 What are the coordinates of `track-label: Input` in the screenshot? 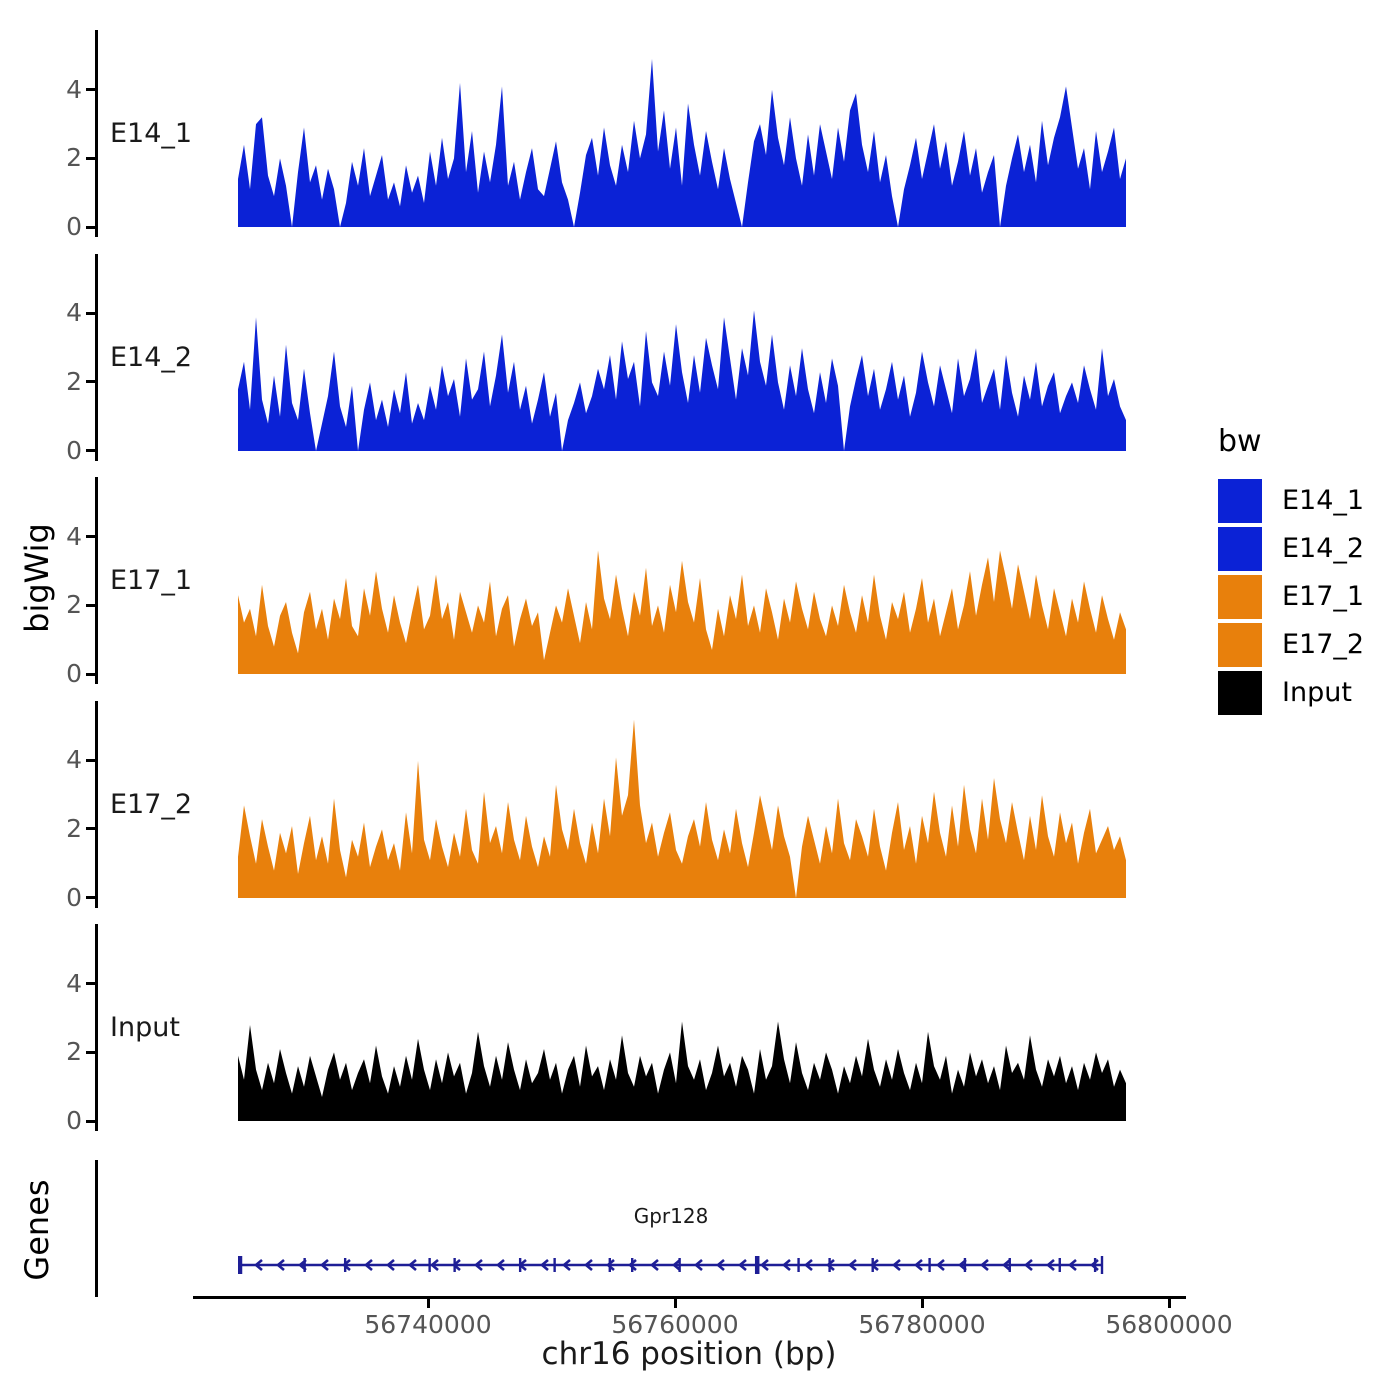 It's located at (145, 1027).